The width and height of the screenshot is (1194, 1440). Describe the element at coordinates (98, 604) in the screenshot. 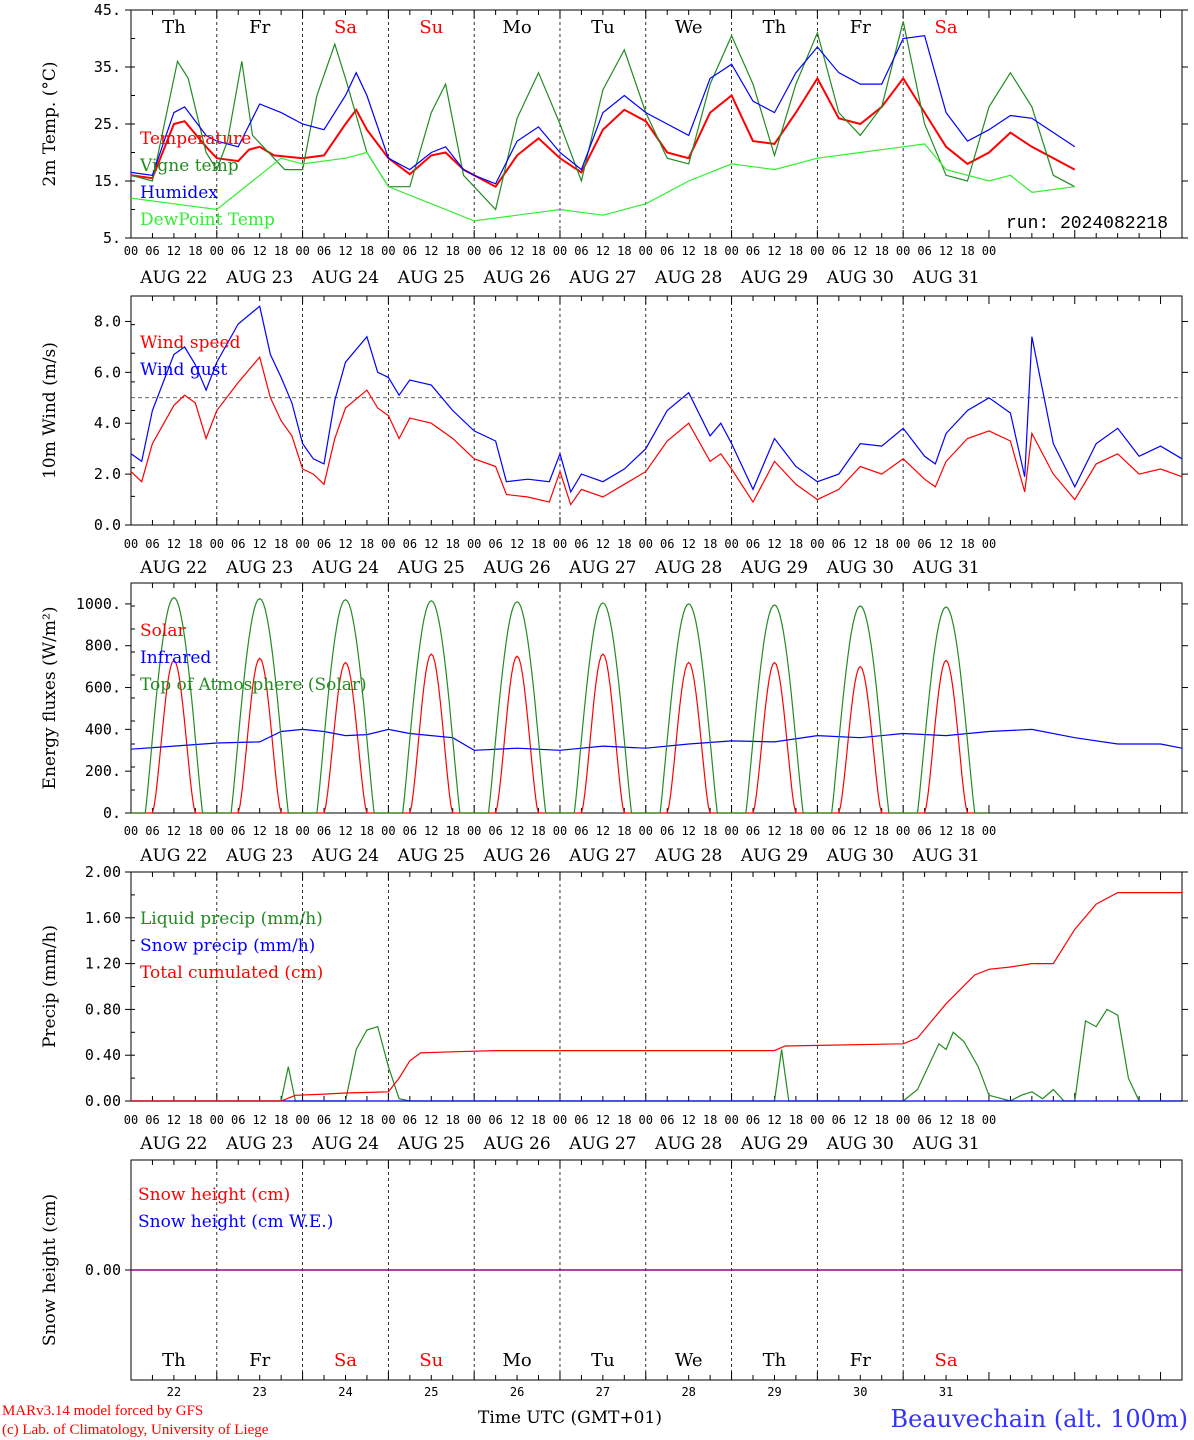

I see `y-tick-label: 1000.` at that location.